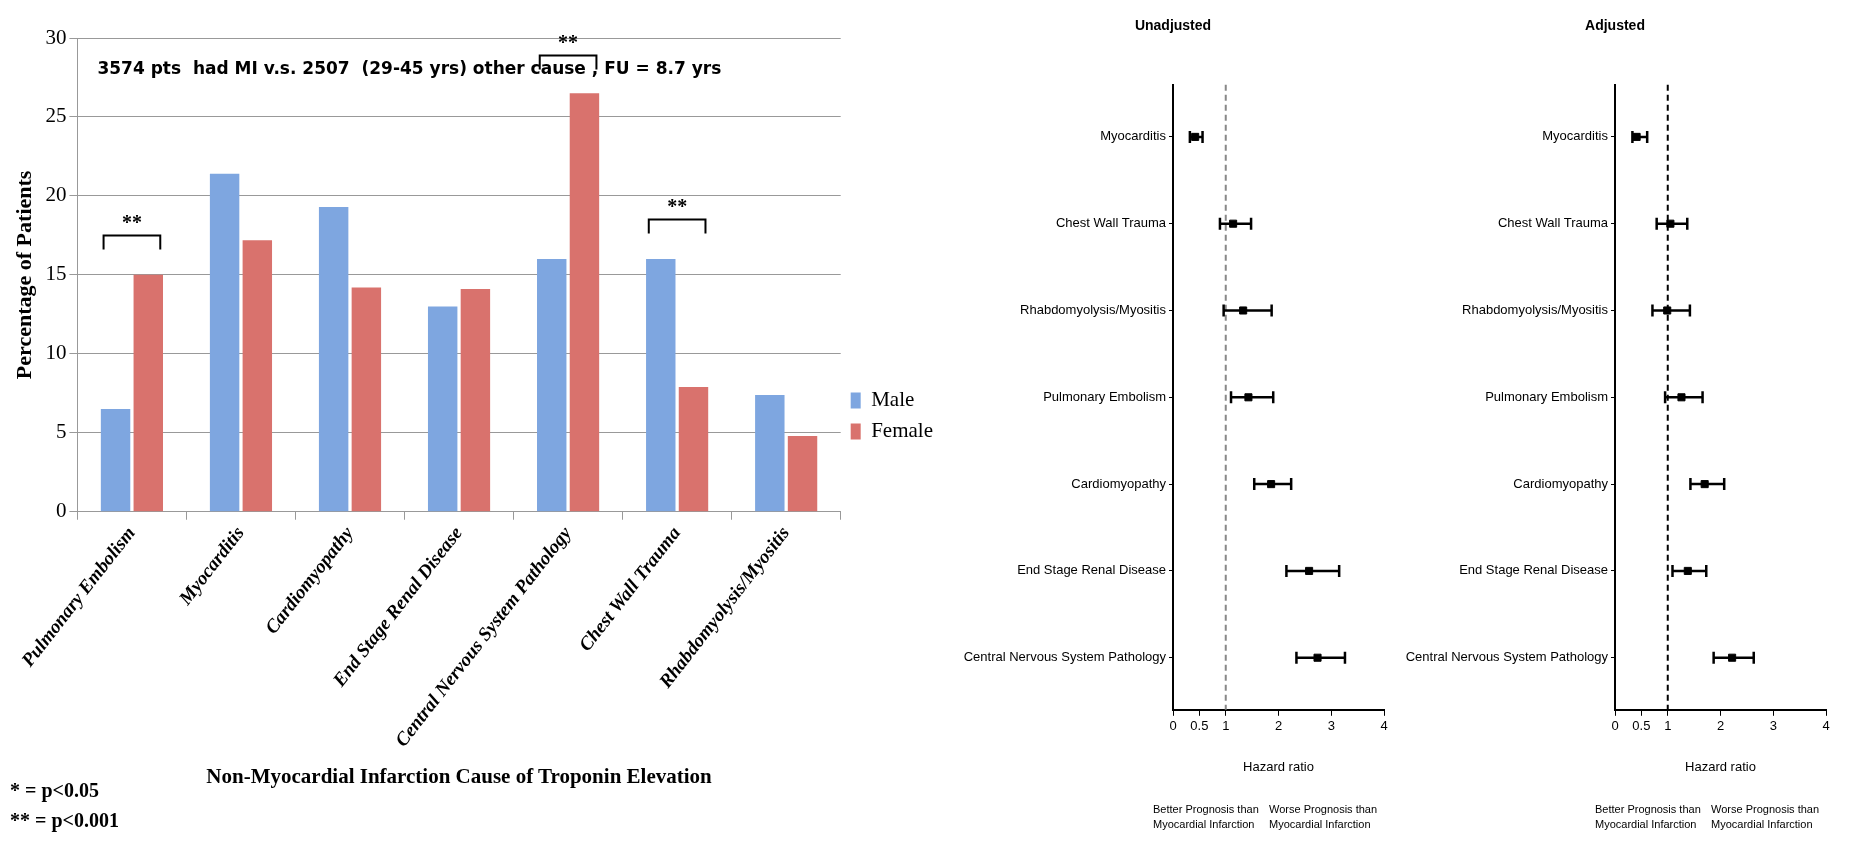  What do you see at coordinates (56, 352) in the screenshot?
I see `y-tick-label: 10` at bounding box center [56, 352].